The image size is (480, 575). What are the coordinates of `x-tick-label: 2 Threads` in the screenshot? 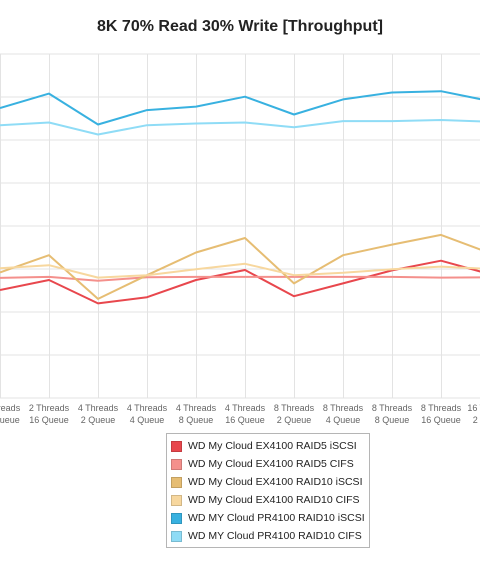 It's located at (49, 408).